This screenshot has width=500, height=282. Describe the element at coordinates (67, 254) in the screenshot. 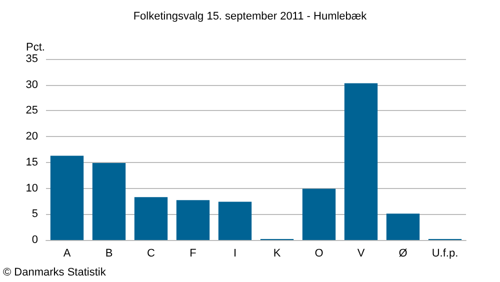

I see `x-tick-label: A` at that location.